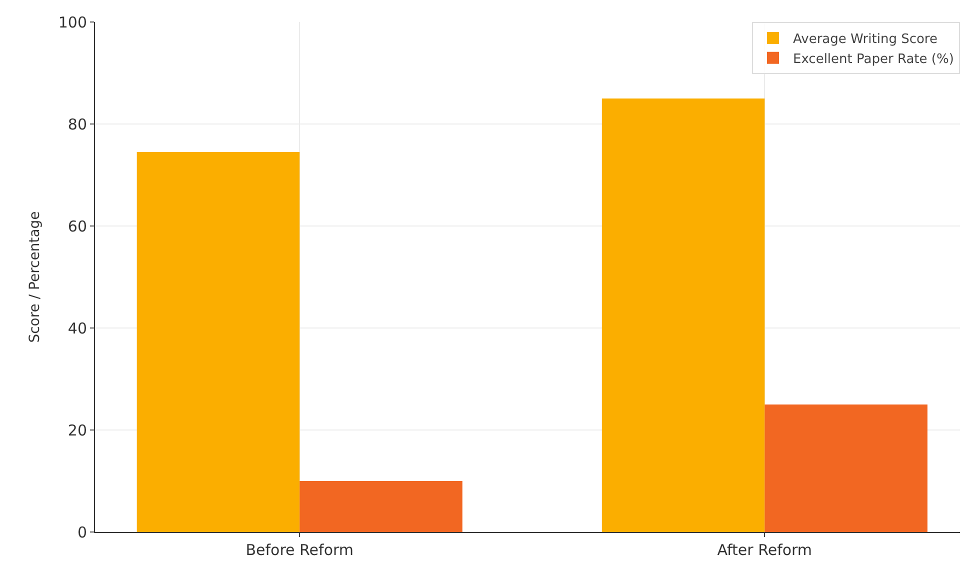 The width and height of the screenshot is (962, 564). Describe the element at coordinates (77, 226) in the screenshot. I see `y-tick-label: 60` at that location.